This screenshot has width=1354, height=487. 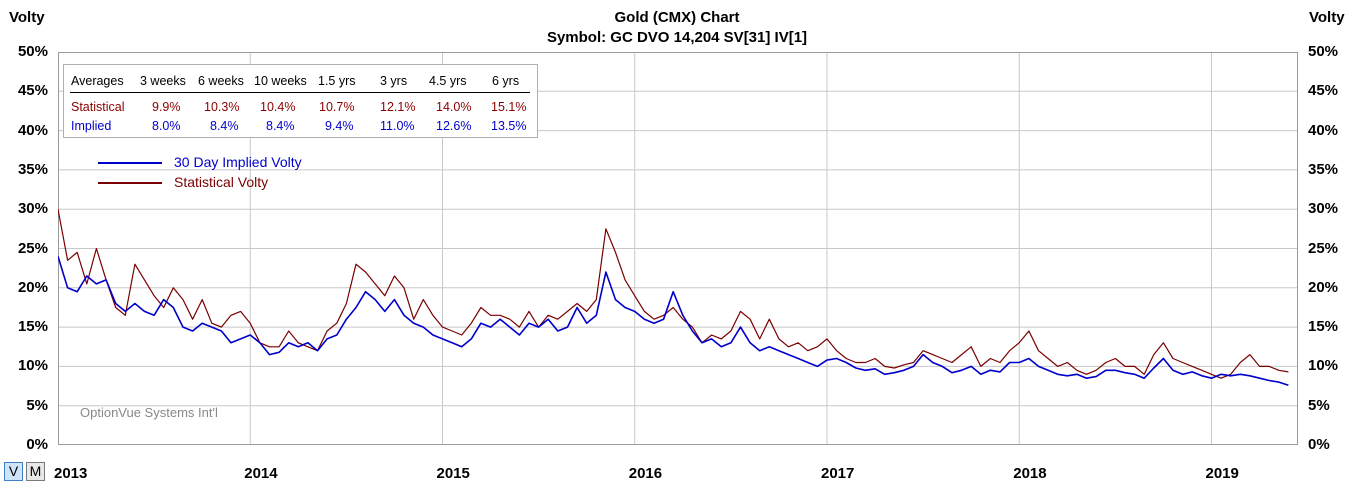 What do you see at coordinates (130, 163) in the screenshot?
I see `legend-implied-swatch` at bounding box center [130, 163].